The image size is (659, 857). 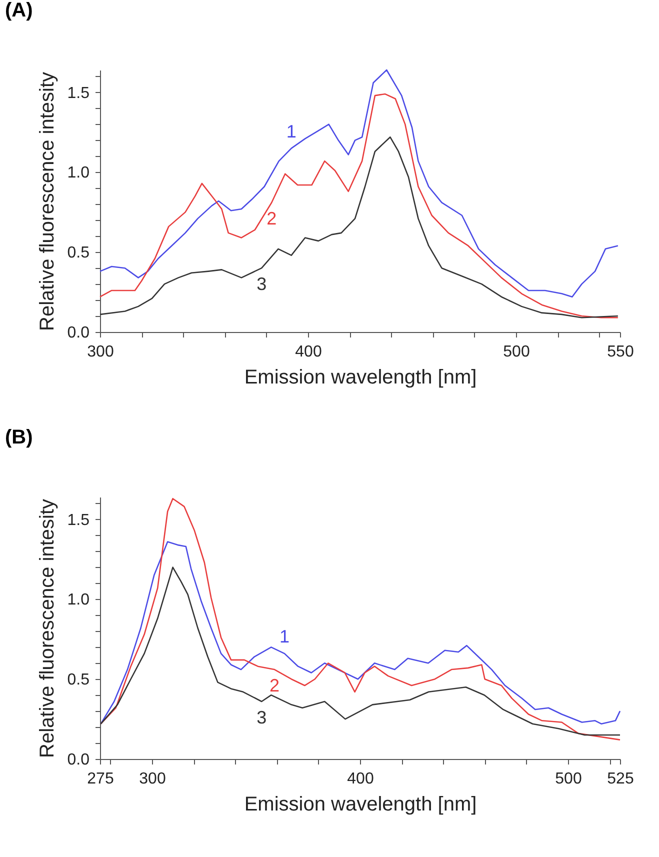 What do you see at coordinates (620, 779) in the screenshot?
I see `x-tick-label: 525` at bounding box center [620, 779].